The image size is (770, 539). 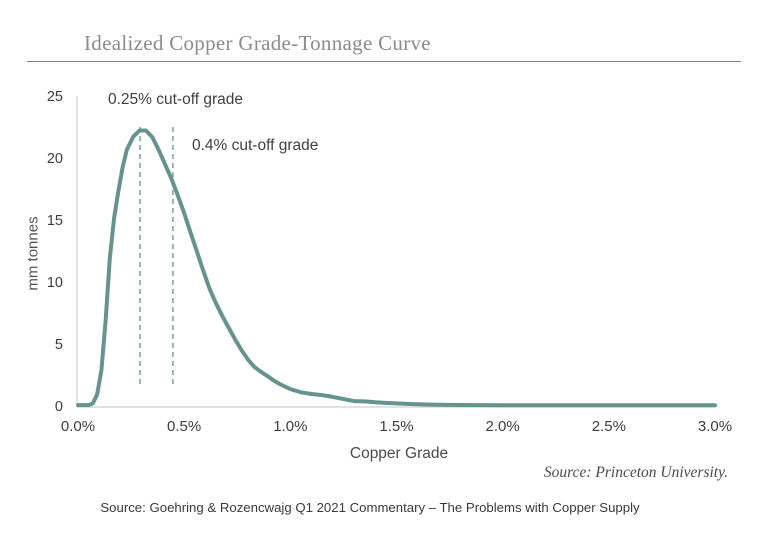 What do you see at coordinates (175, 99) in the screenshot?
I see `cutoff-grade-label: 0.25% cut-off grade` at bounding box center [175, 99].